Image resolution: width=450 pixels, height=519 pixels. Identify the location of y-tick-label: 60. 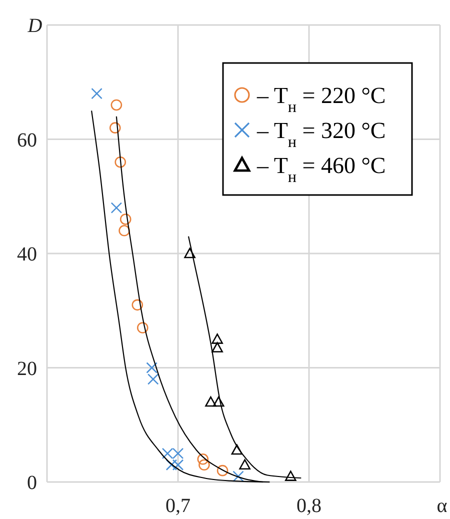
(27, 140).